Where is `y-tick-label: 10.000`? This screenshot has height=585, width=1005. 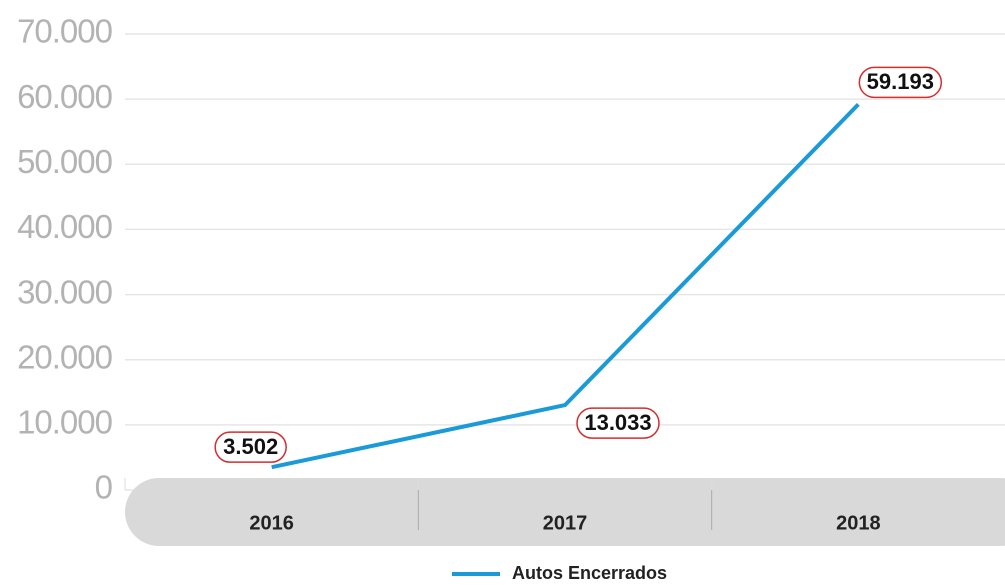
y-tick-label: 10.000 is located at coordinates (65, 422).